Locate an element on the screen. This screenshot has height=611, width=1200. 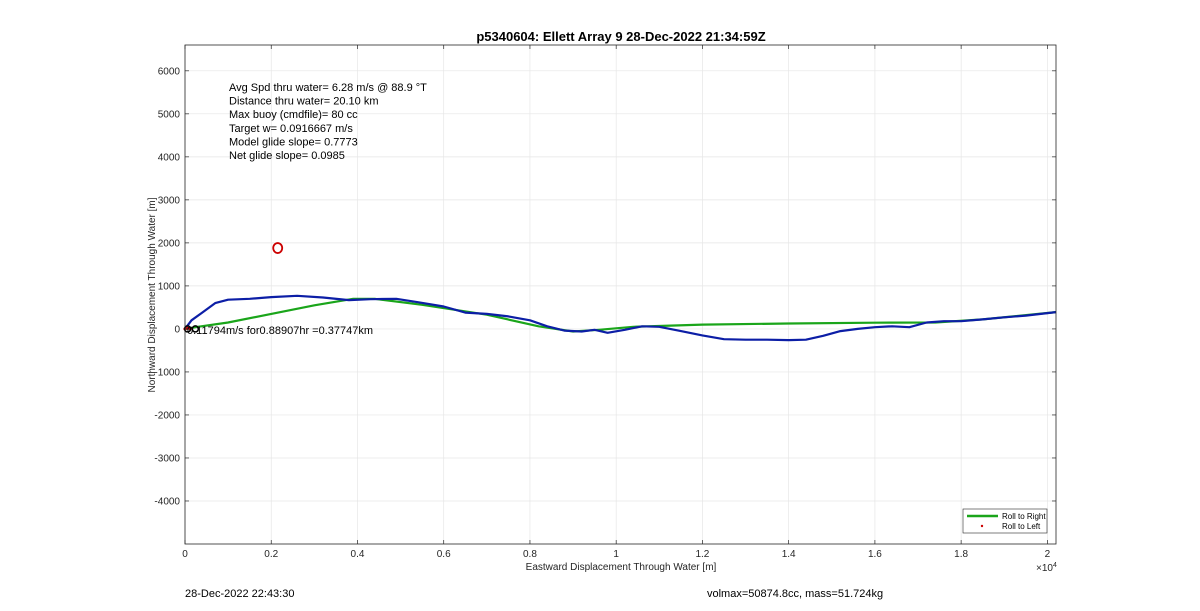
x-tick-label: 2 is located at coordinates (1048, 554).